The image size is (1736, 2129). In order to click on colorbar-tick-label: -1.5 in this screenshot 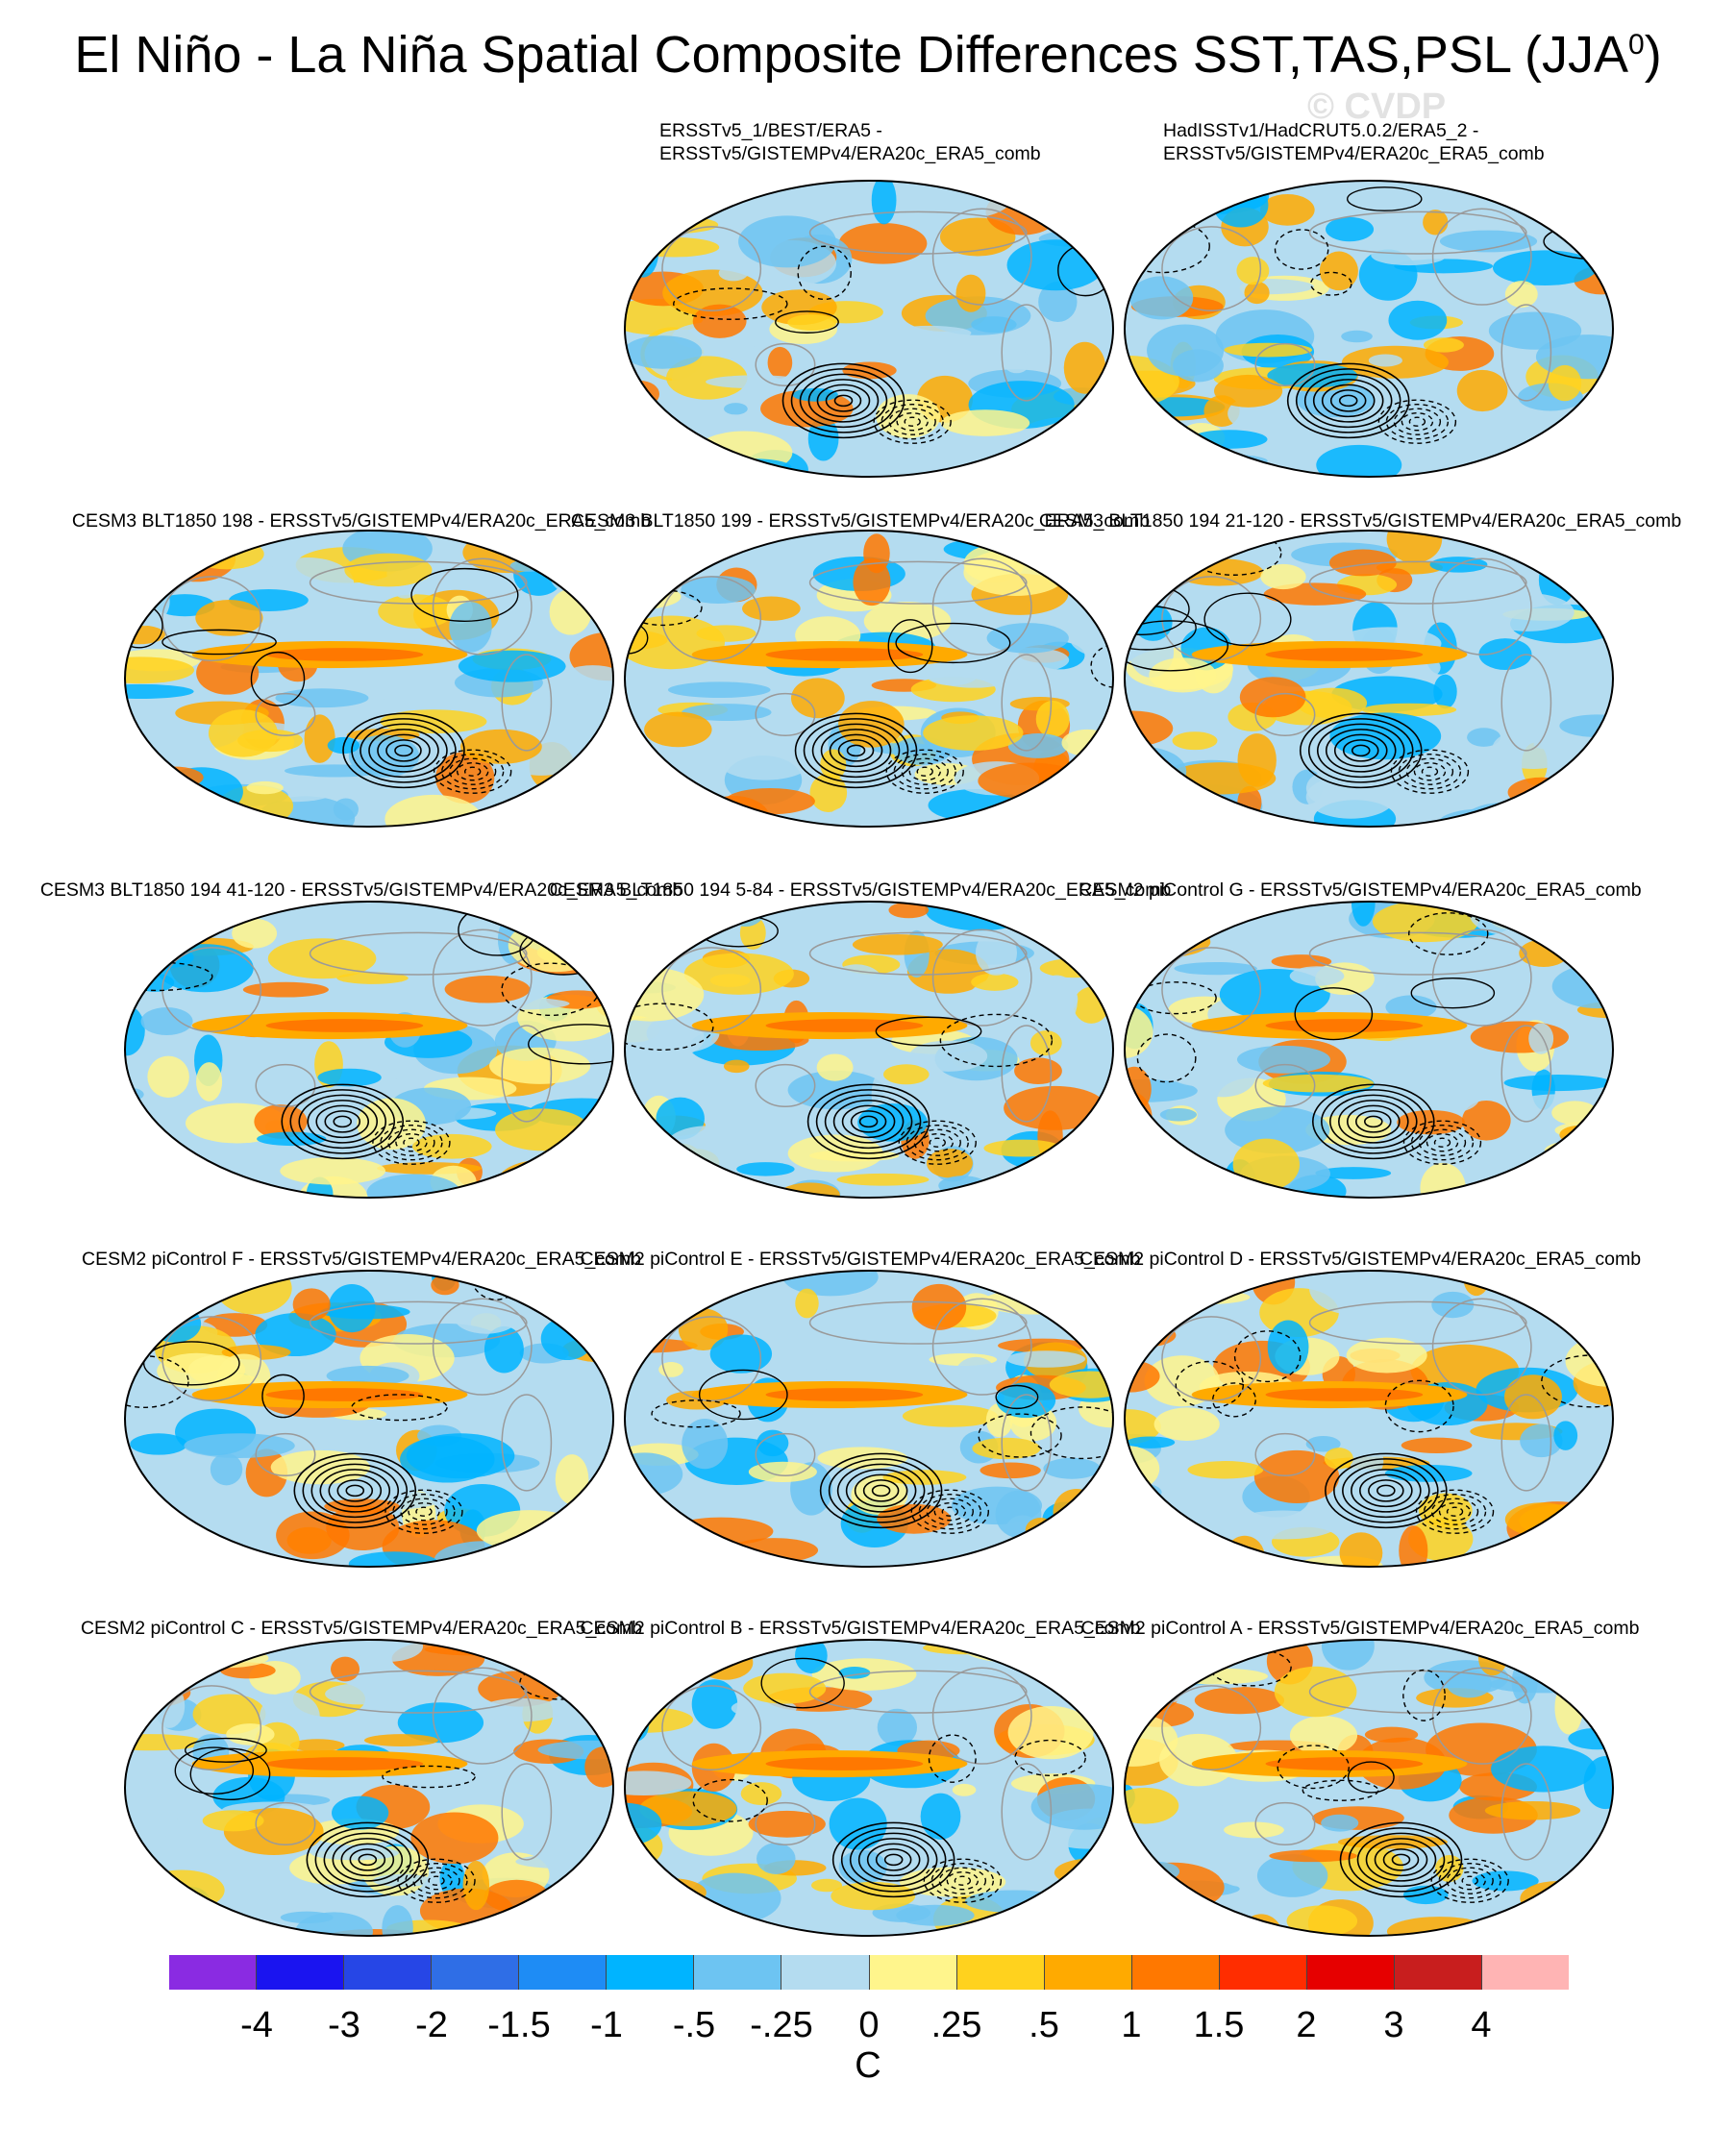, I will do `click(519, 2025)`.